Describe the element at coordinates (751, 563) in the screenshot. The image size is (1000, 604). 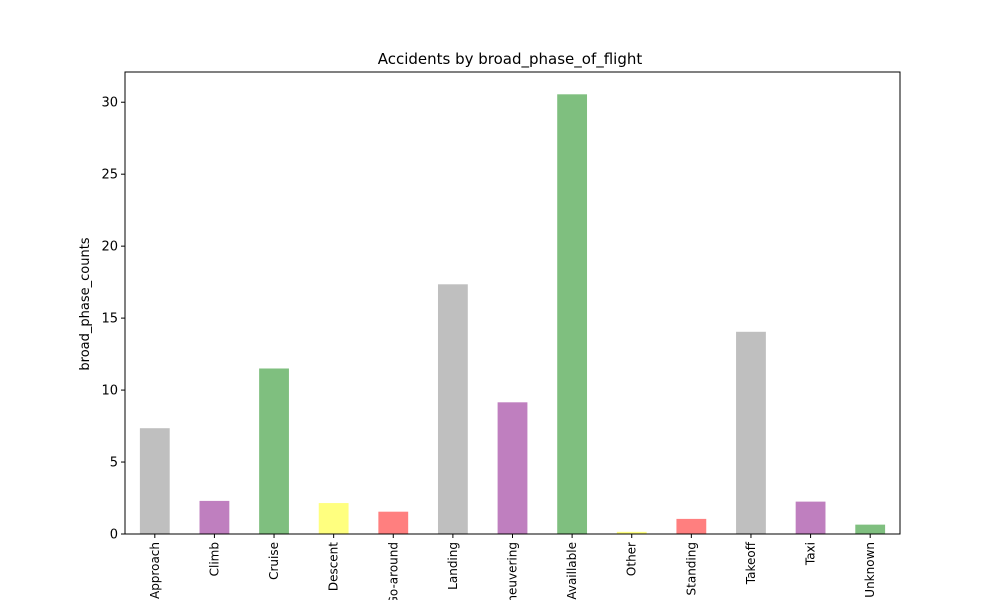
I see `x-tick-label-10: Takeoff` at that location.